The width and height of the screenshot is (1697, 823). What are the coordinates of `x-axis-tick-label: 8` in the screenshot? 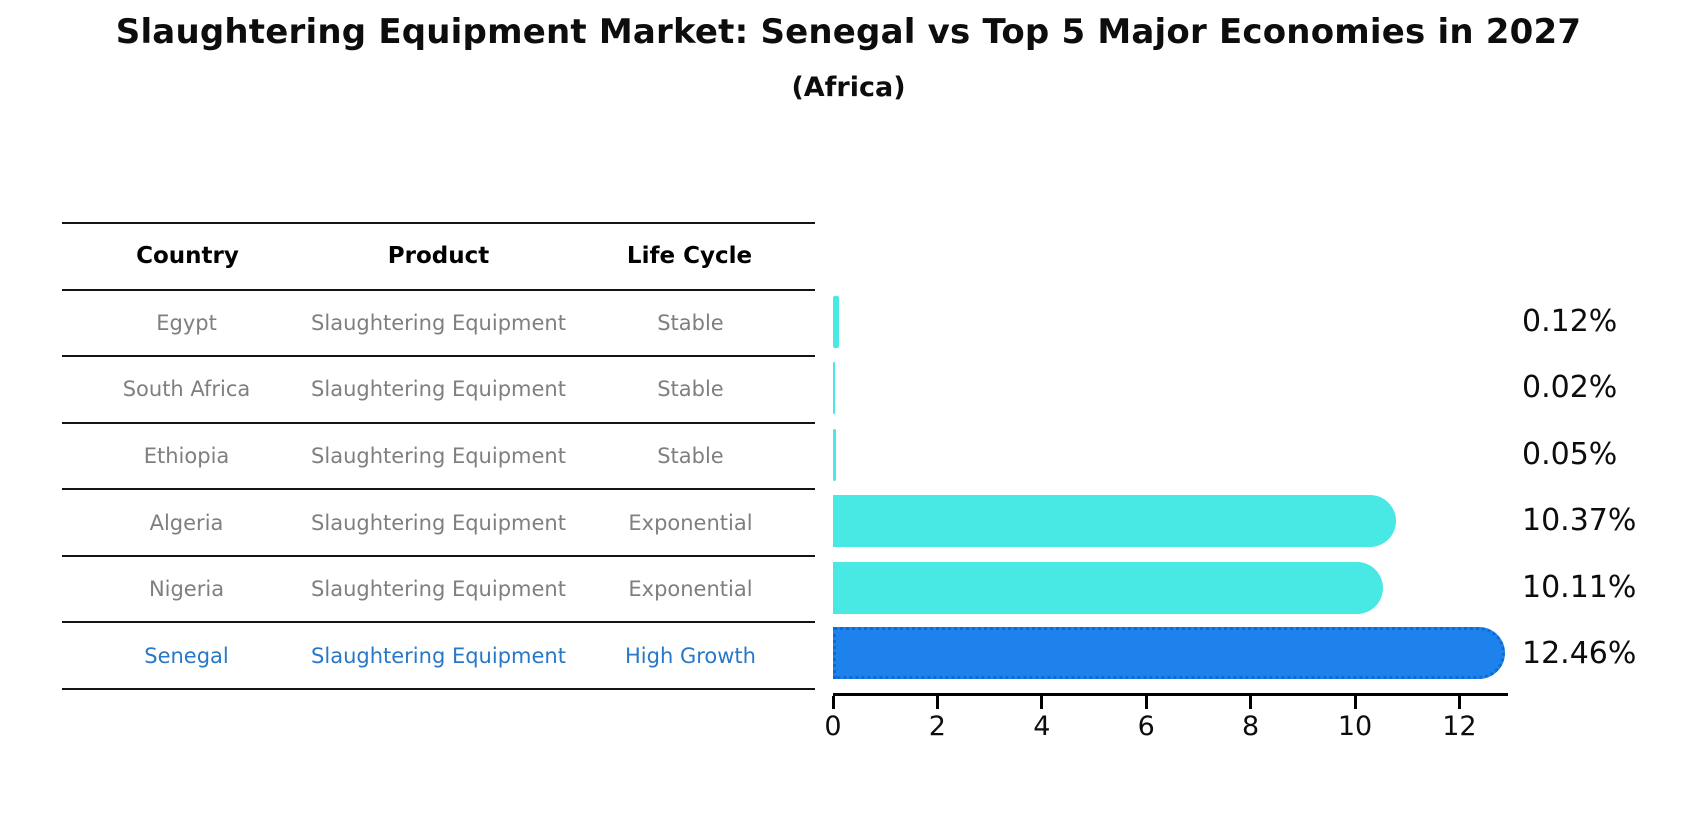 It's located at (1251, 726).